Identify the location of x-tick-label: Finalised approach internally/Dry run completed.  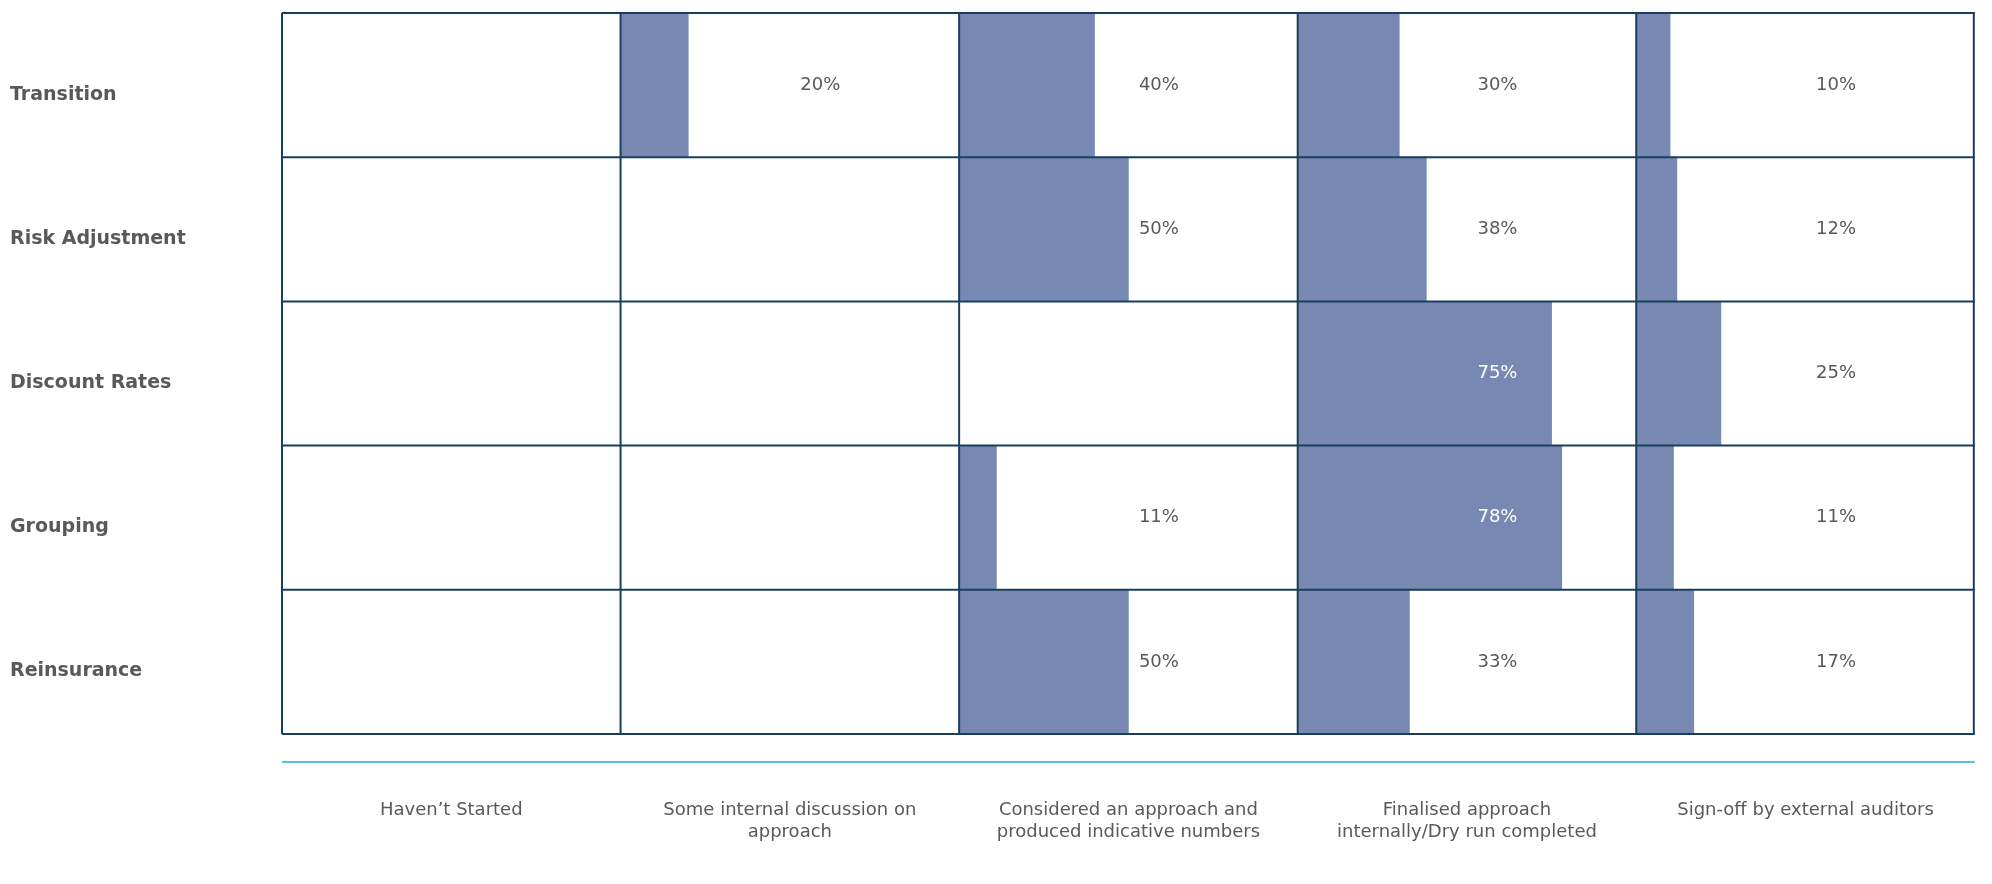
(1467, 820).